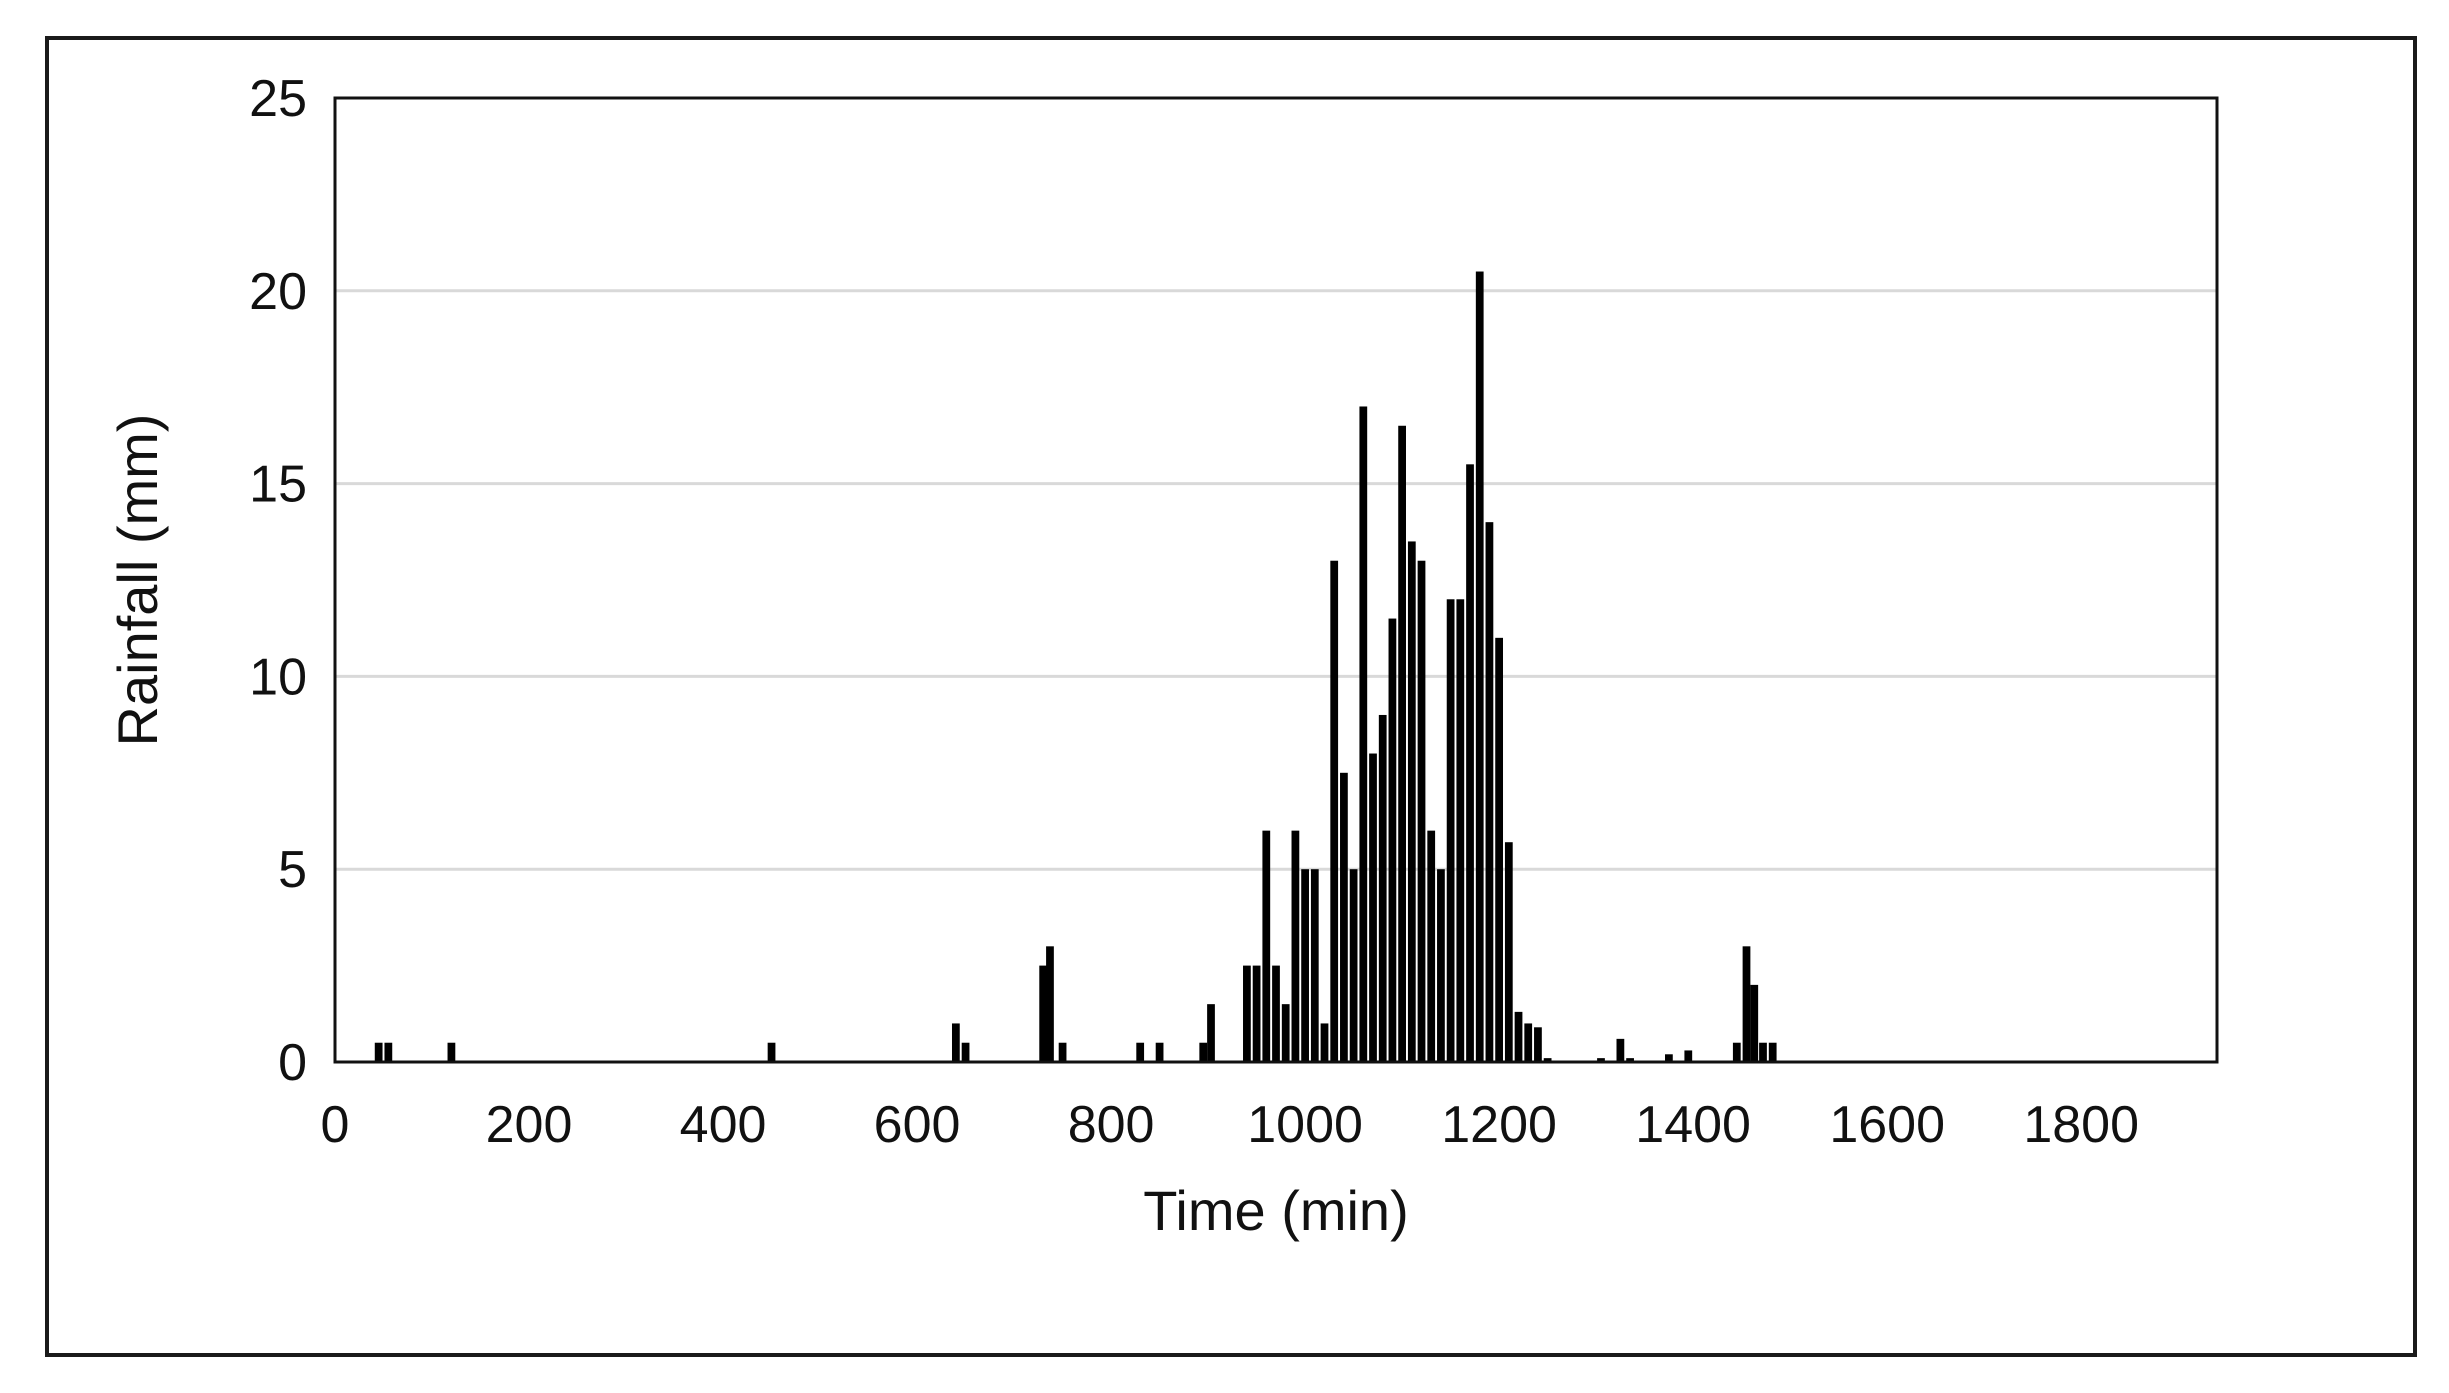  I want to click on x-tick-label: 400, so click(723, 1125).